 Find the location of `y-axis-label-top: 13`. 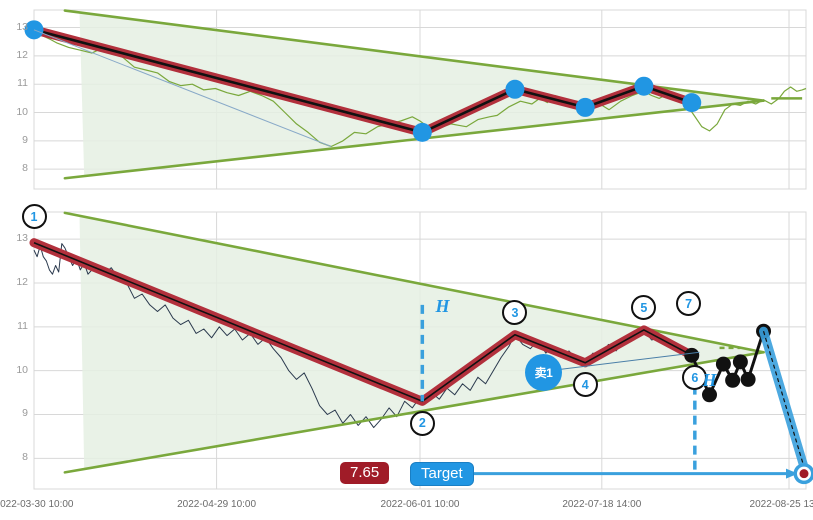

y-axis-label-top: 13 is located at coordinates (22, 26).